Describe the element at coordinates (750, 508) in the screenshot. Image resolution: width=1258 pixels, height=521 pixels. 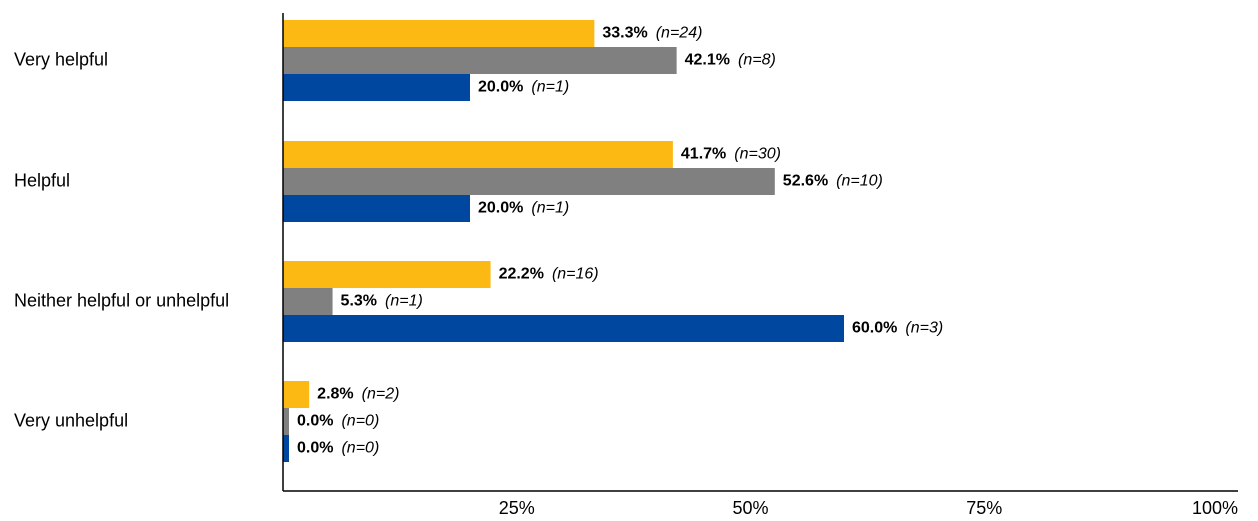
I see `x-tick-label-50: 50%` at that location.